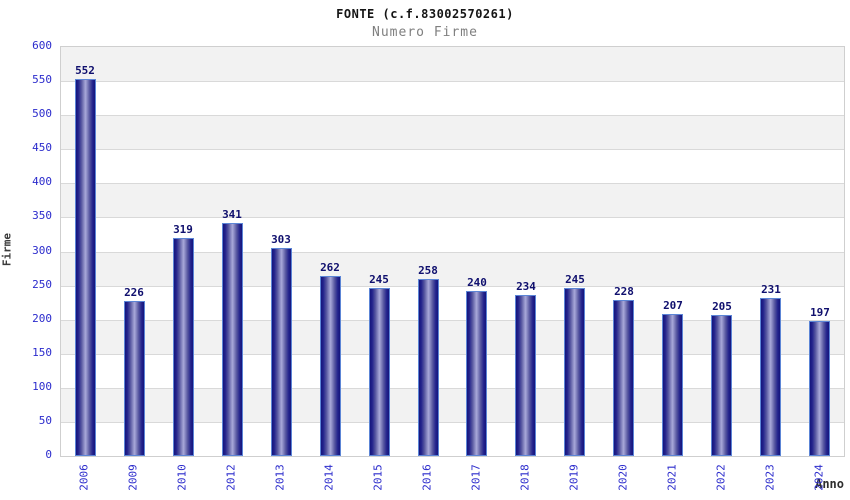 This screenshot has height=500, width=850. What do you see at coordinates (182, 477) in the screenshot?
I see `x-tick-label: 2010` at bounding box center [182, 477].